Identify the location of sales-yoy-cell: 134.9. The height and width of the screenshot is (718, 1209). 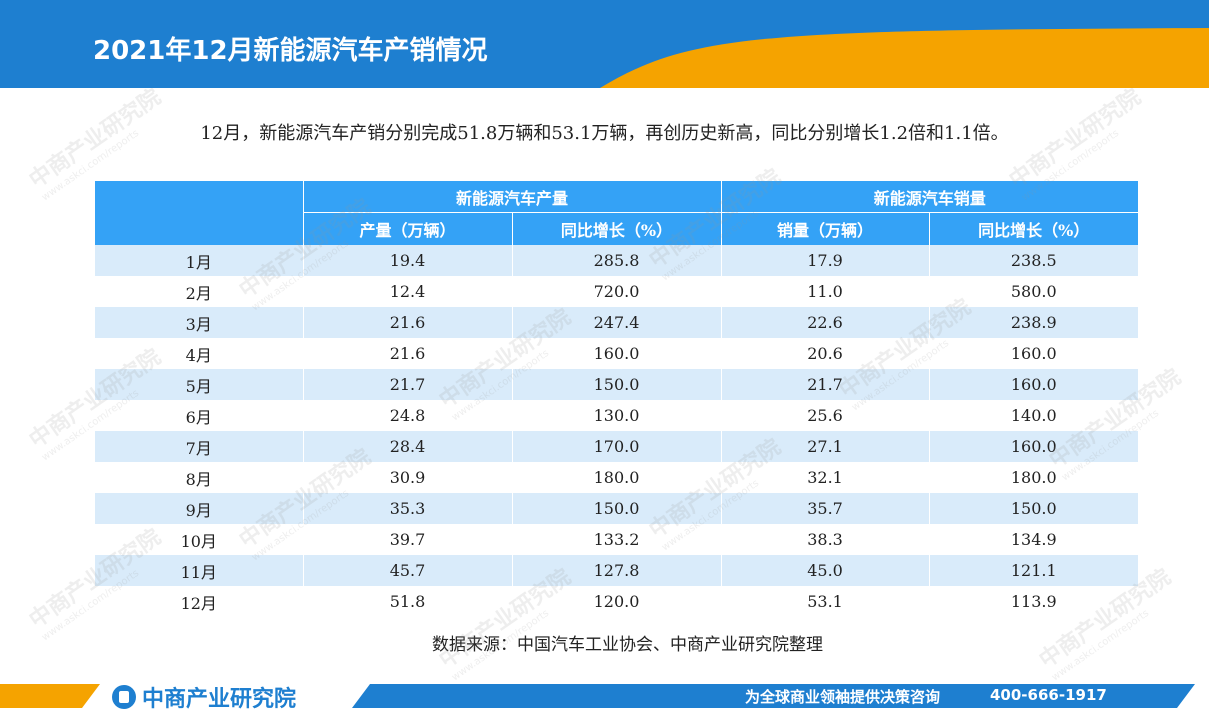
(1034, 539).